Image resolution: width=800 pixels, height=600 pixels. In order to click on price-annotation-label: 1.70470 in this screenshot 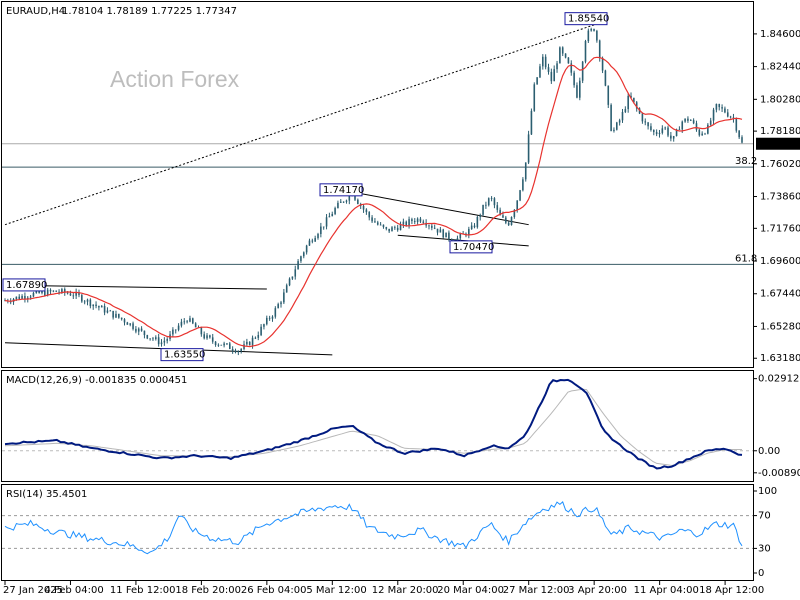, I will do `click(473, 247)`.